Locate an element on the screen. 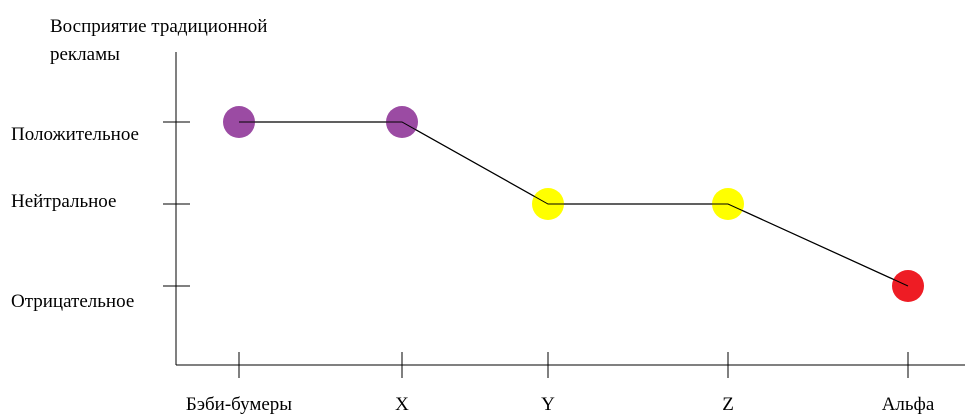 The height and width of the screenshot is (414, 971). y-tick-label: Отрицательное is located at coordinates (72, 301).